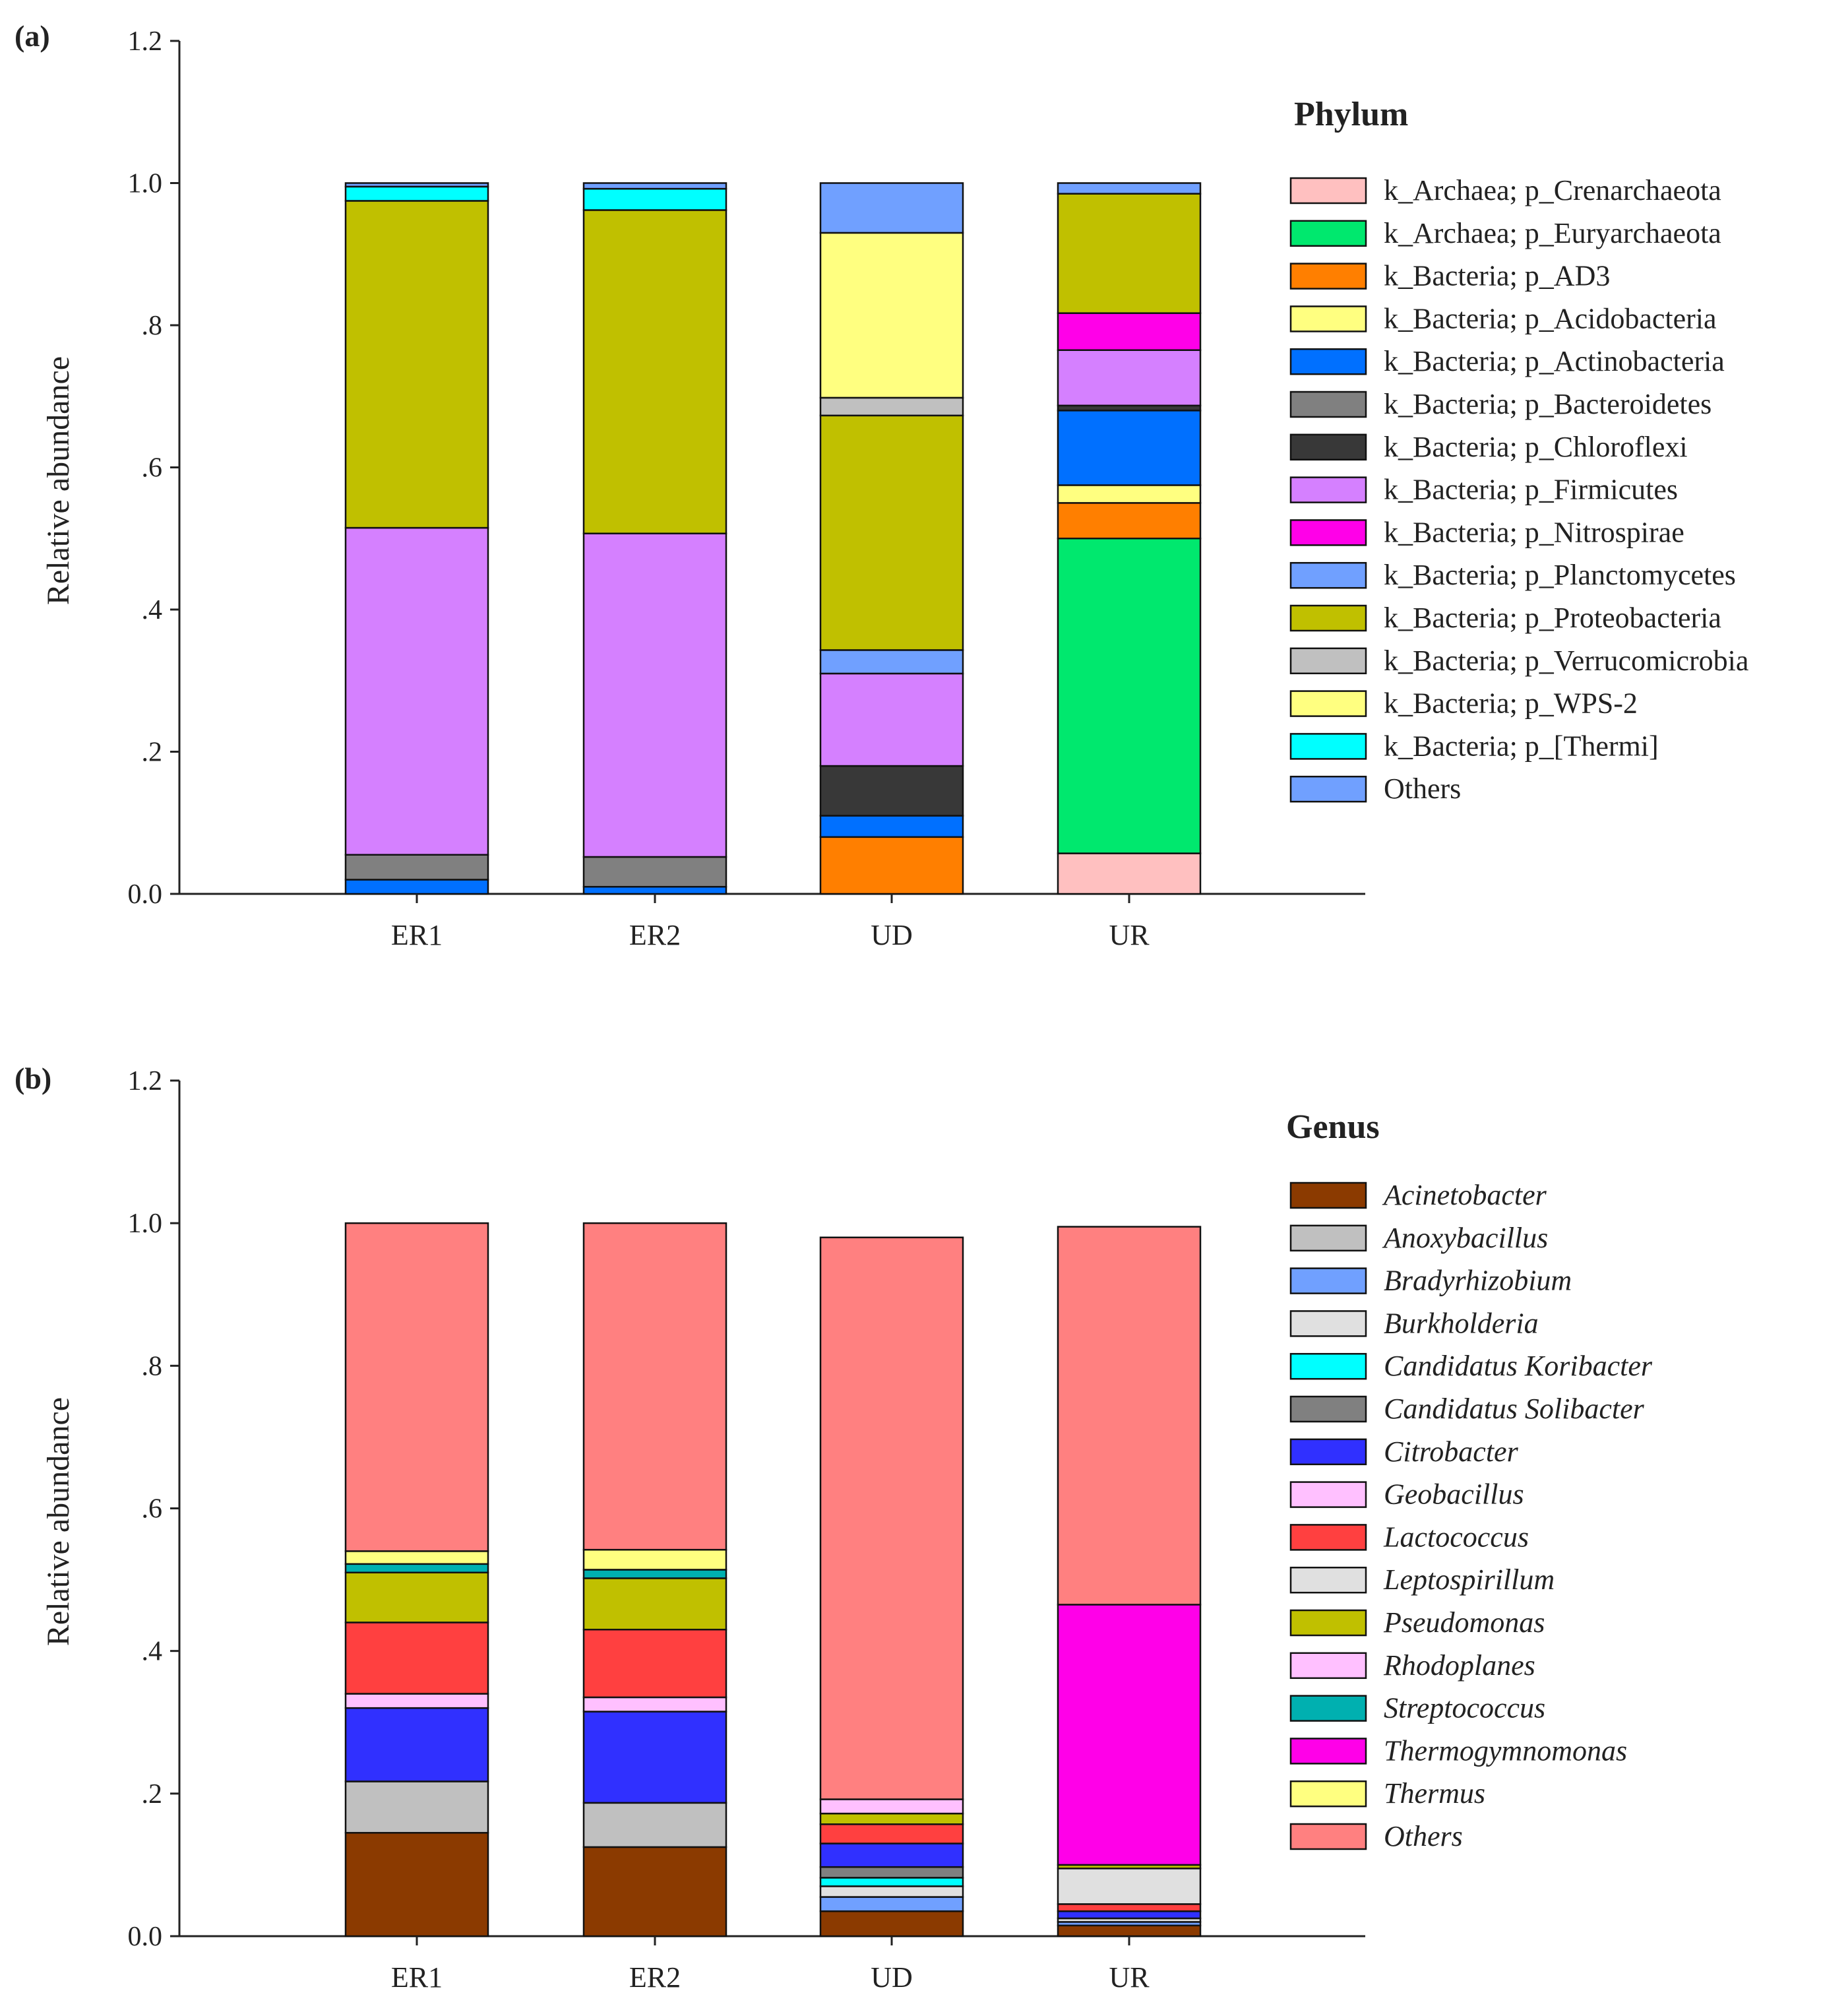  What do you see at coordinates (1518, 1366) in the screenshot?
I see `chart1-legend-label-candidatus-koribacter: Candidatus Koribacter` at bounding box center [1518, 1366].